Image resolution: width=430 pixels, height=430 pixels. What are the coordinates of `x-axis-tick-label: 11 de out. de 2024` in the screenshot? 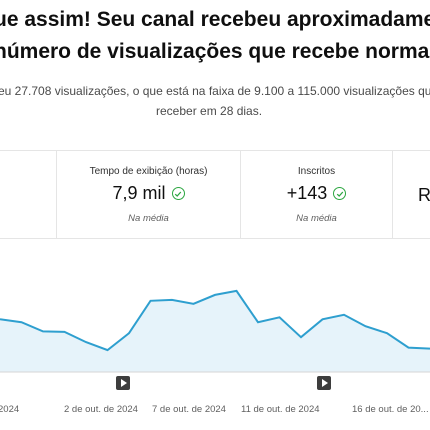 It's located at (280, 409).